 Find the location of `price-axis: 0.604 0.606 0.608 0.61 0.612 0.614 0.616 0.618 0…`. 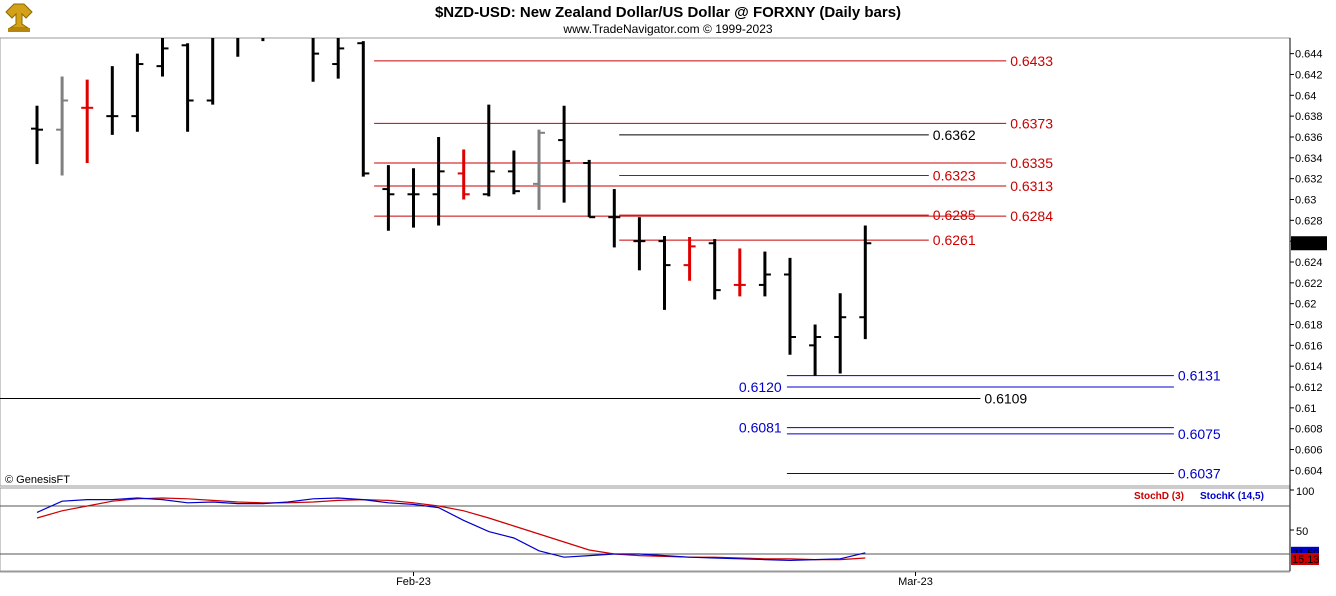

price-axis: 0.604 0.606 0.608 0.61 0.612 0.614 0.616 0.618 0… is located at coordinates (1306, 263).